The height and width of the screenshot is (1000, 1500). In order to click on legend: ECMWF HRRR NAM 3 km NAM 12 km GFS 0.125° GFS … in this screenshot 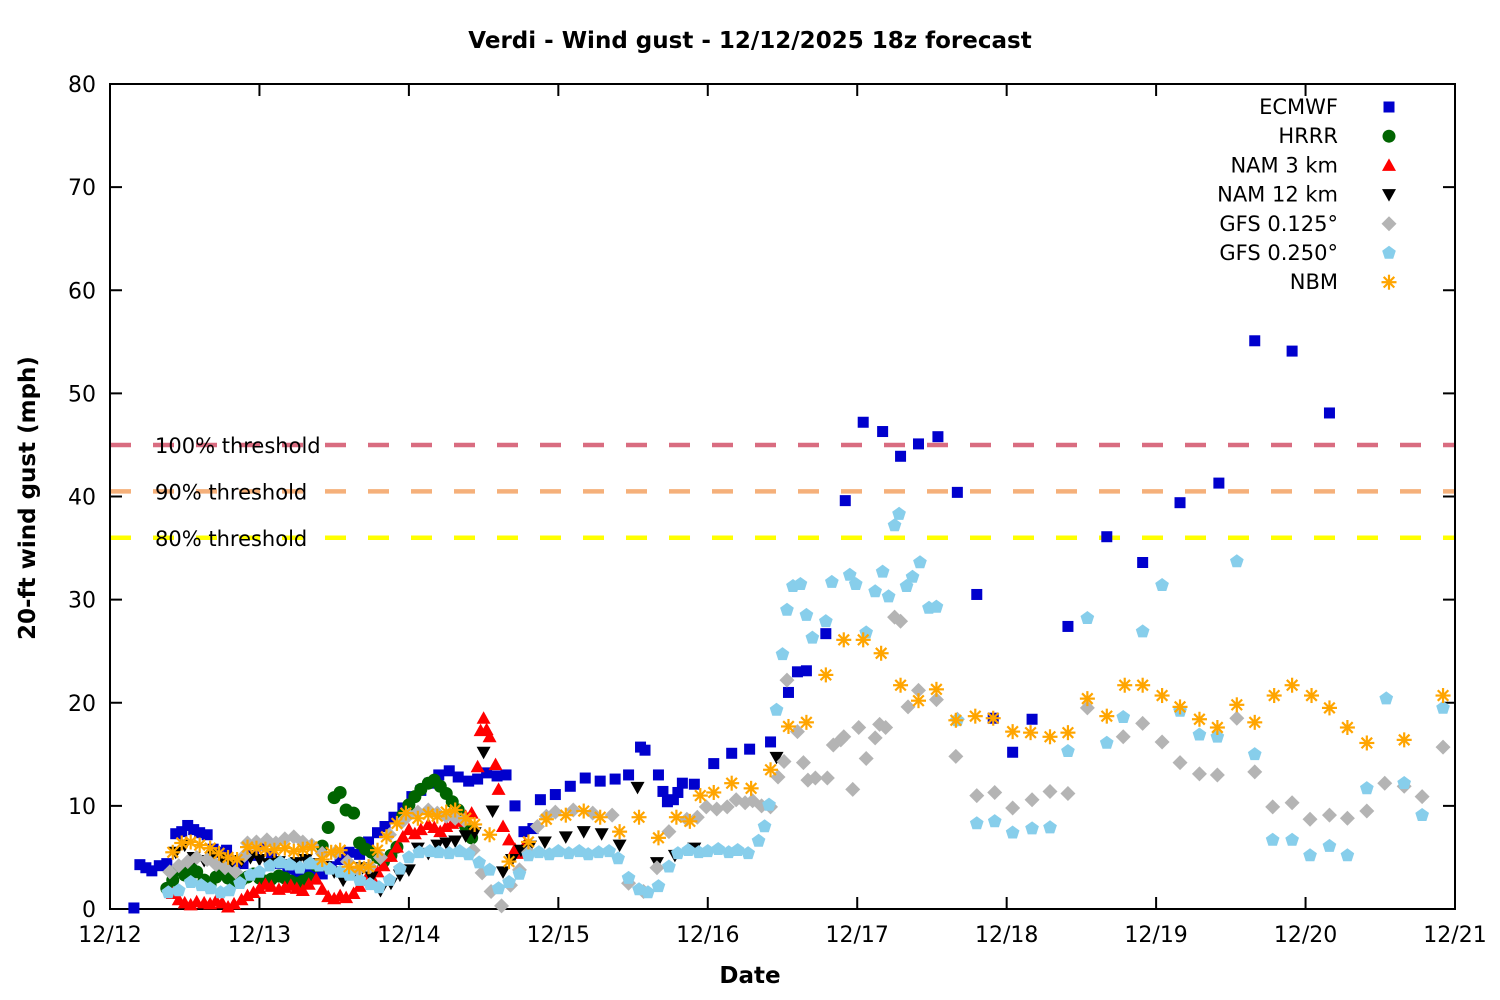, I will do `click(1307, 194)`.